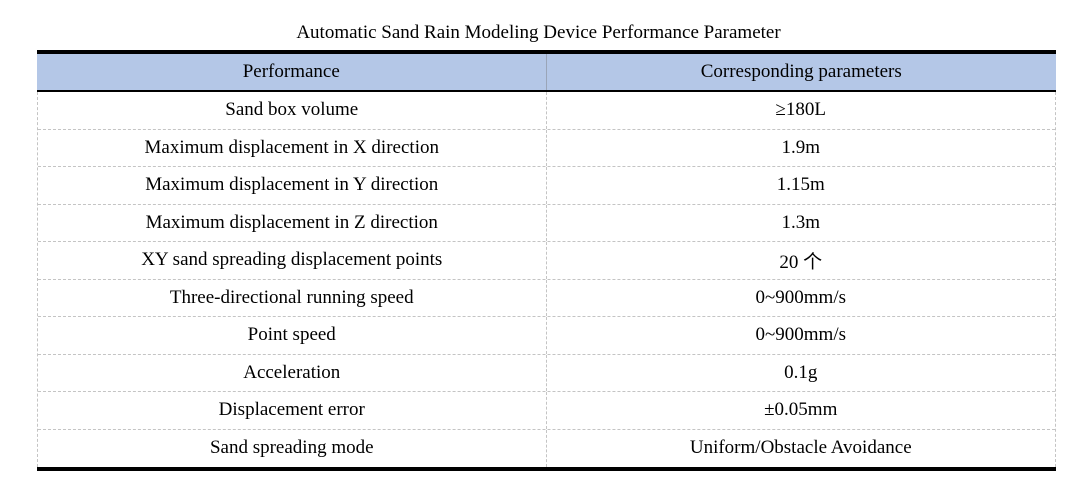 The width and height of the screenshot is (1077, 486). I want to click on row-parameter-value: 1.9m, so click(801, 147).